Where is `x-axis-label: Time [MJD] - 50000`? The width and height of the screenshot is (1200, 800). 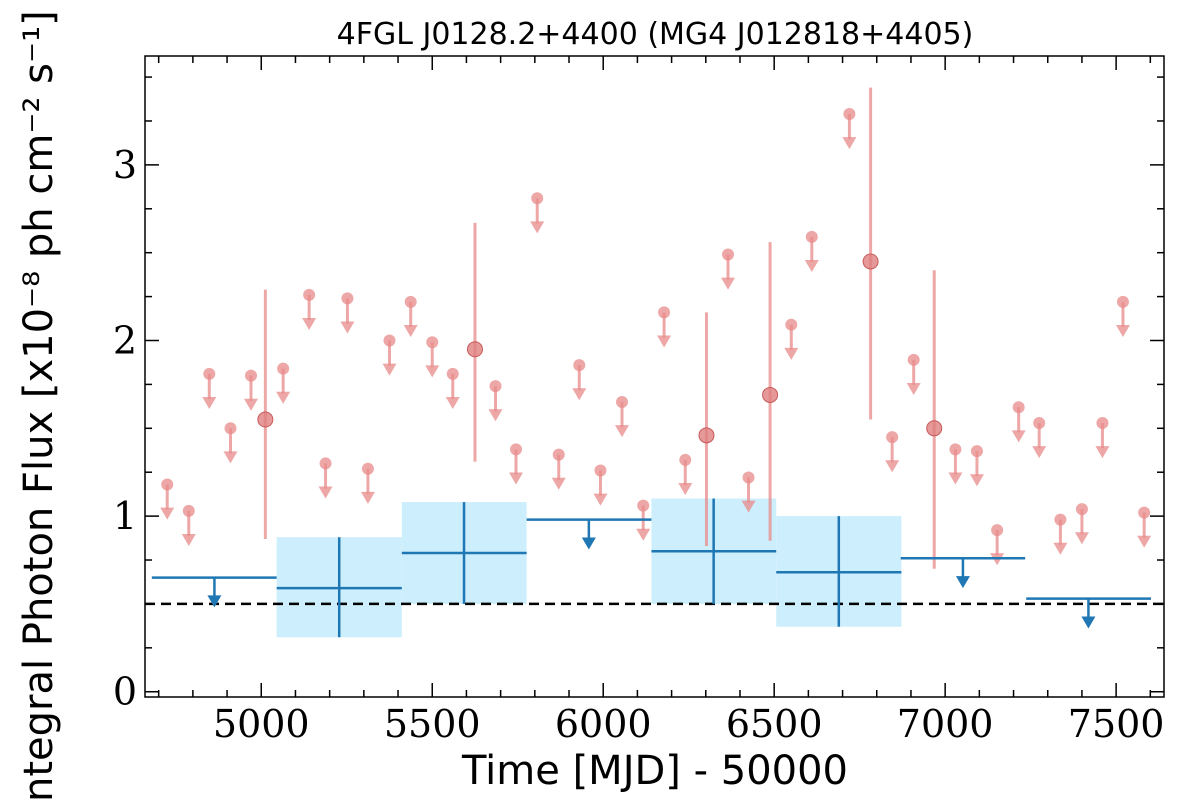
x-axis-label: Time [MJD] - 50000 is located at coordinates (654, 771).